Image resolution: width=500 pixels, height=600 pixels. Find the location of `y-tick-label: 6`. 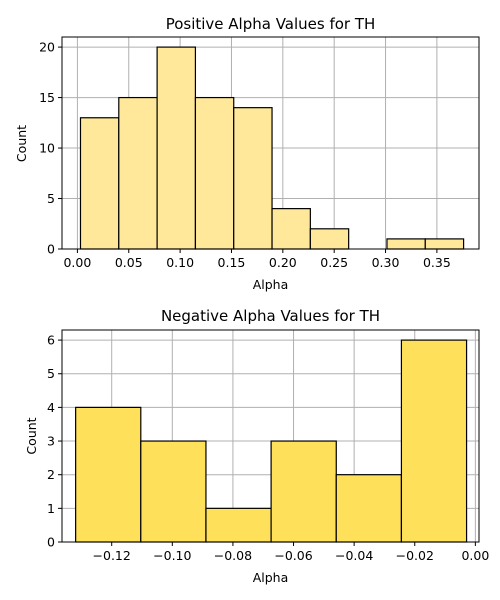

y-tick-label: 6 is located at coordinates (51, 340).